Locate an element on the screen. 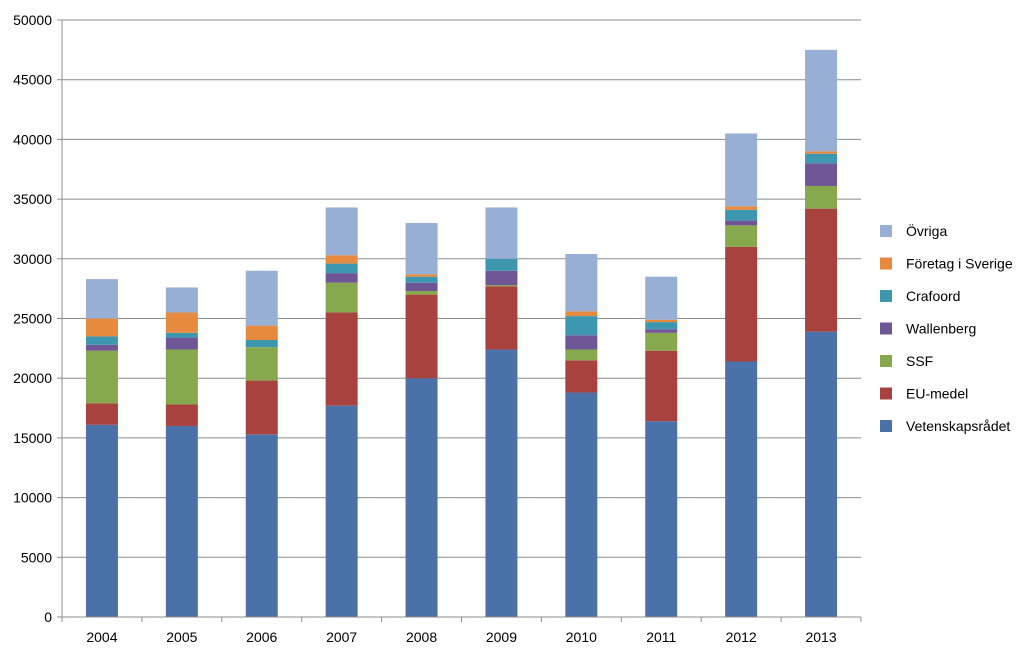 The width and height of the screenshot is (1024, 653). y-tick-label: 10000 is located at coordinates (32, 498).